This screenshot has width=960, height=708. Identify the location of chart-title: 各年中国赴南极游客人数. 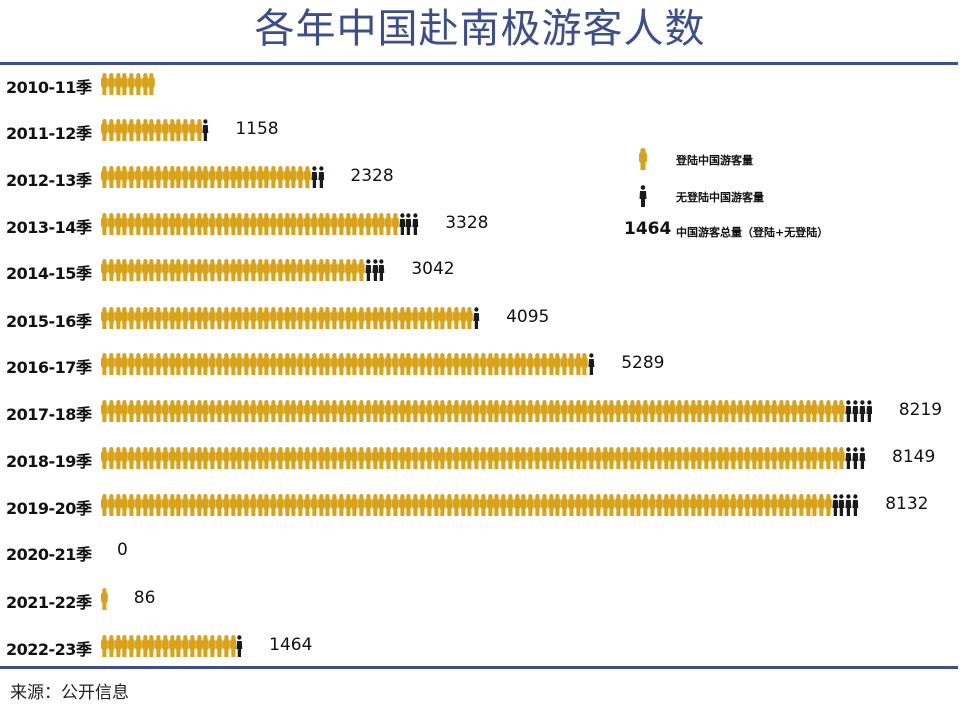
(480, 29).